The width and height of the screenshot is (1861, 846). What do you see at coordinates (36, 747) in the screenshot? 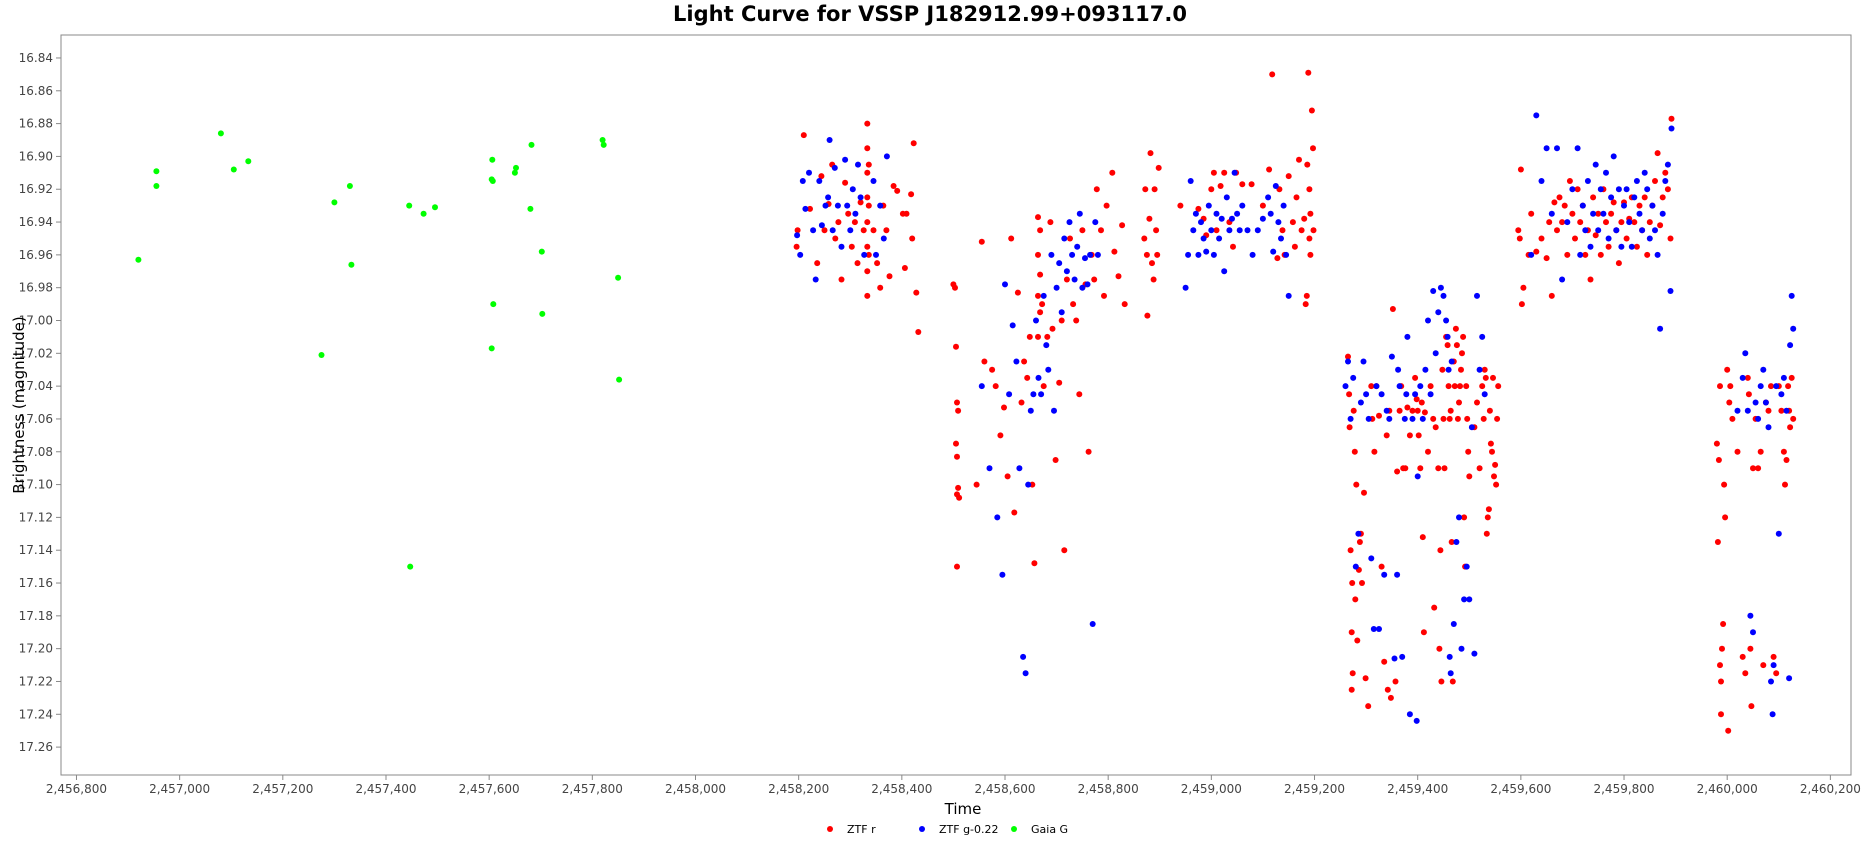
I see `y-tick-label: 17.26` at bounding box center [36, 747].